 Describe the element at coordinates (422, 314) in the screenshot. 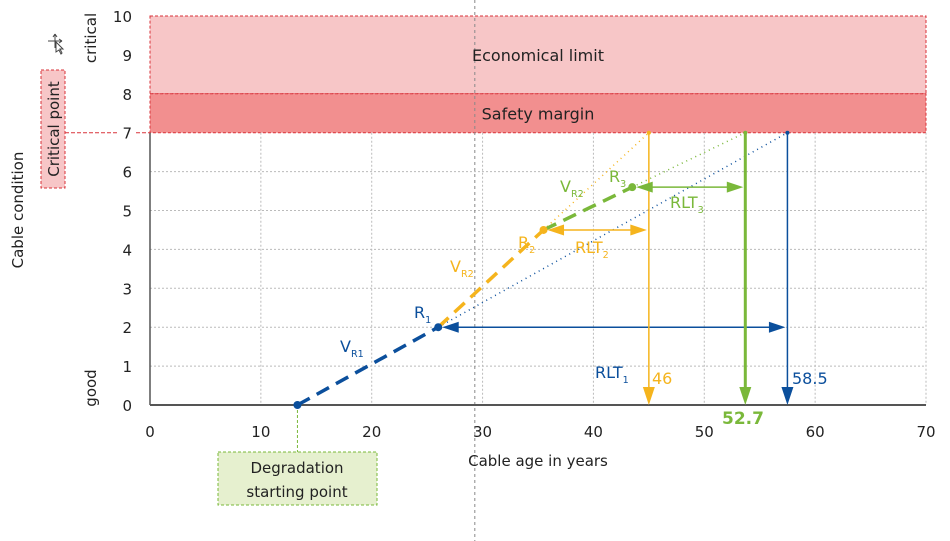

I see `reading-label: R1` at that location.